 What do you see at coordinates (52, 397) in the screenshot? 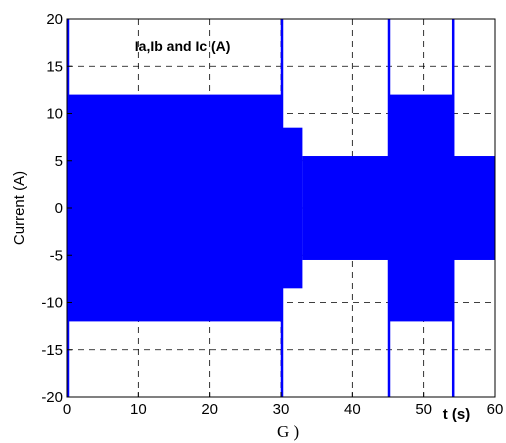
I see `y-tick-label: -20` at bounding box center [52, 397].